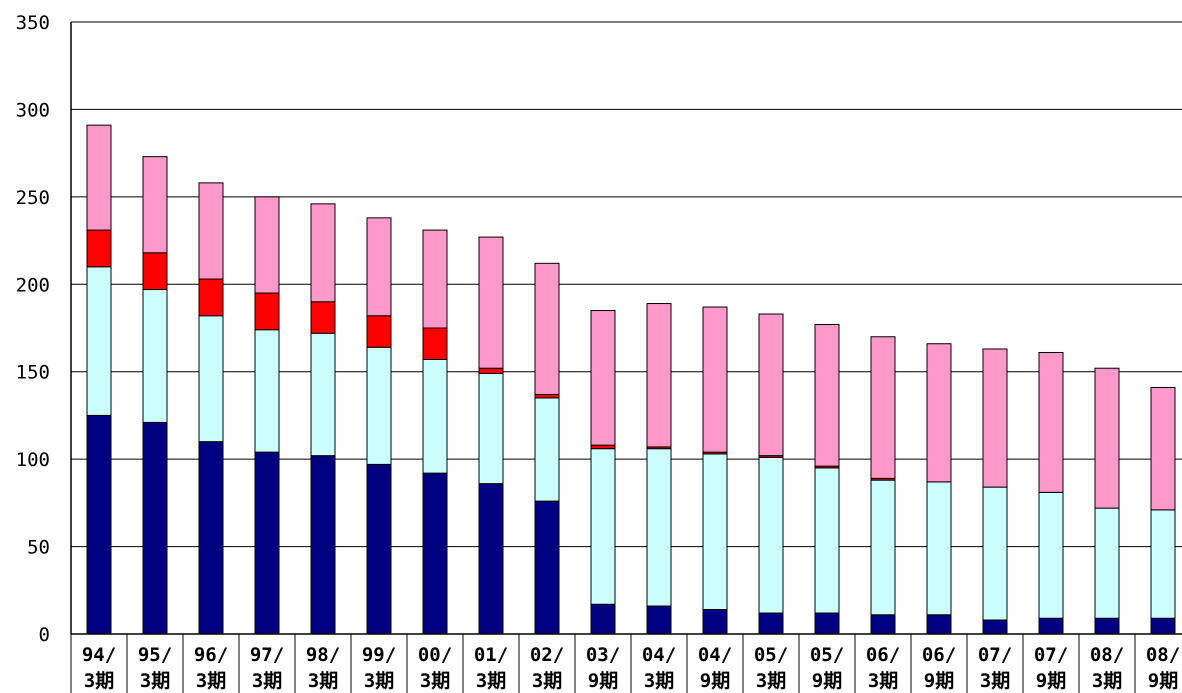 The image size is (1182, 693). What do you see at coordinates (435, 655) in the screenshot?
I see `x-tick-label-top: 00/` at bounding box center [435, 655].